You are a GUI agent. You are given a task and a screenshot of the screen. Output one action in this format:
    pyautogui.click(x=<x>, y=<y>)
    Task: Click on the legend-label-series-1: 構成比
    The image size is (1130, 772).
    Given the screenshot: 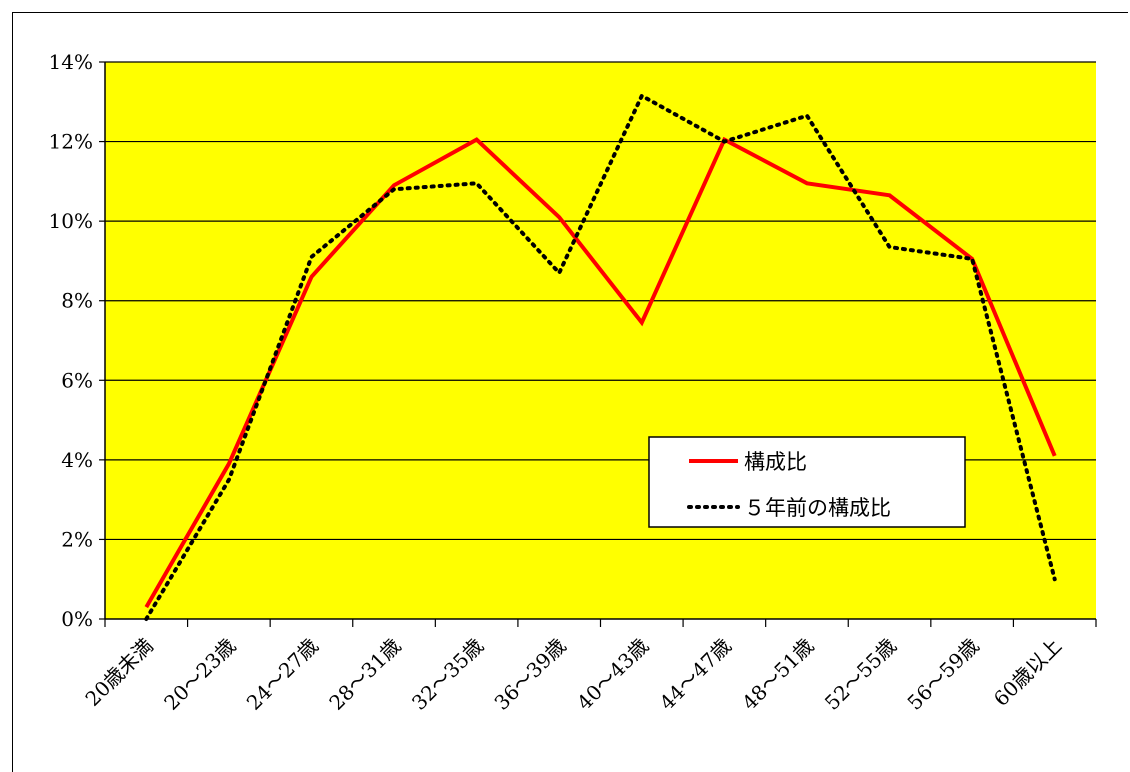 What is the action you would take?
    pyautogui.click(x=775, y=462)
    